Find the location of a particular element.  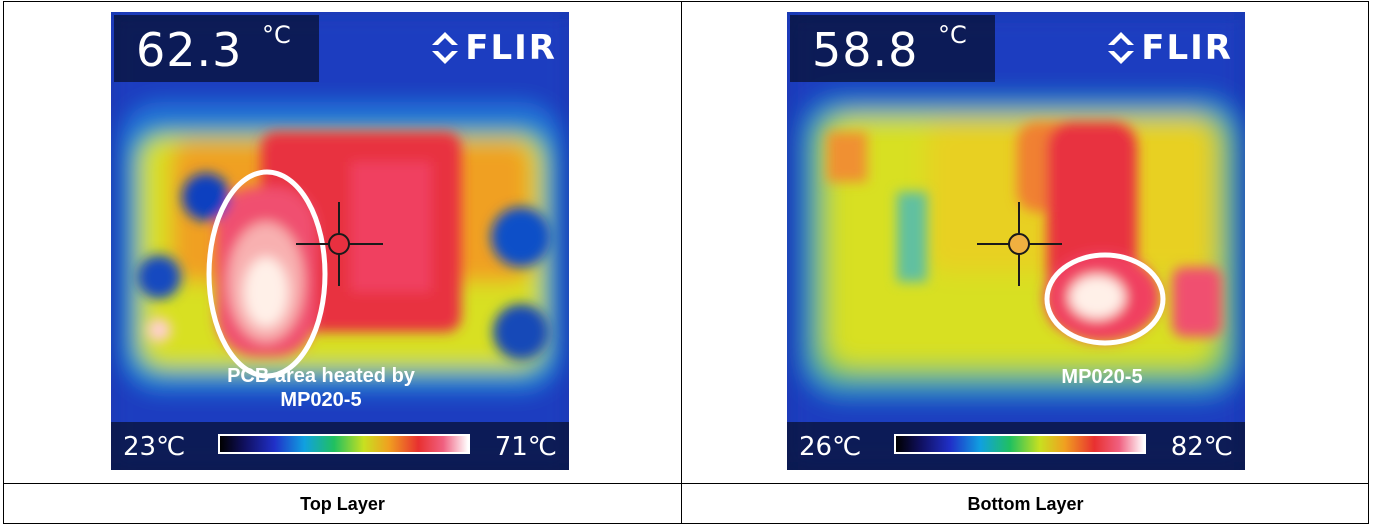

flir-logo: FLIR is located at coordinates (494, 48).